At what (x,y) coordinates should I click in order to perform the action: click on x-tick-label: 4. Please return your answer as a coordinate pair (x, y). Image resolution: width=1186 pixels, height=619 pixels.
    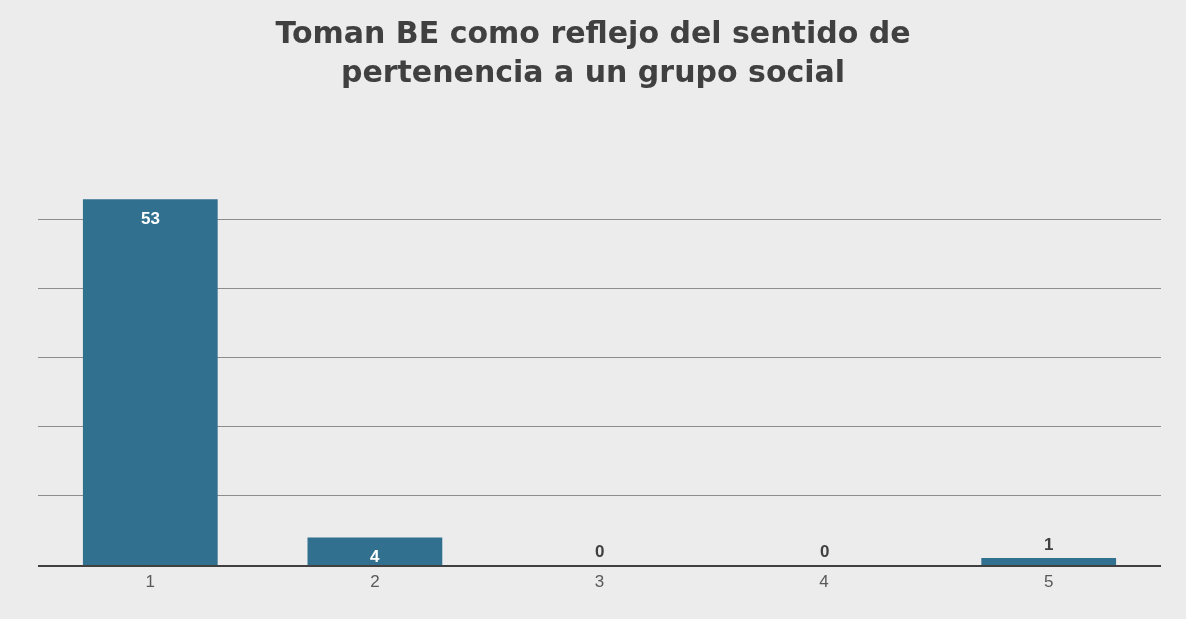
    Looking at the image, I should click on (824, 582).